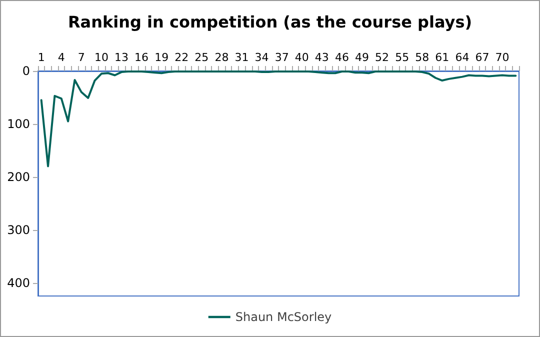 This screenshot has height=337, width=540. Describe the element at coordinates (101, 57) in the screenshot. I see `x-tick-label: 10` at that location.